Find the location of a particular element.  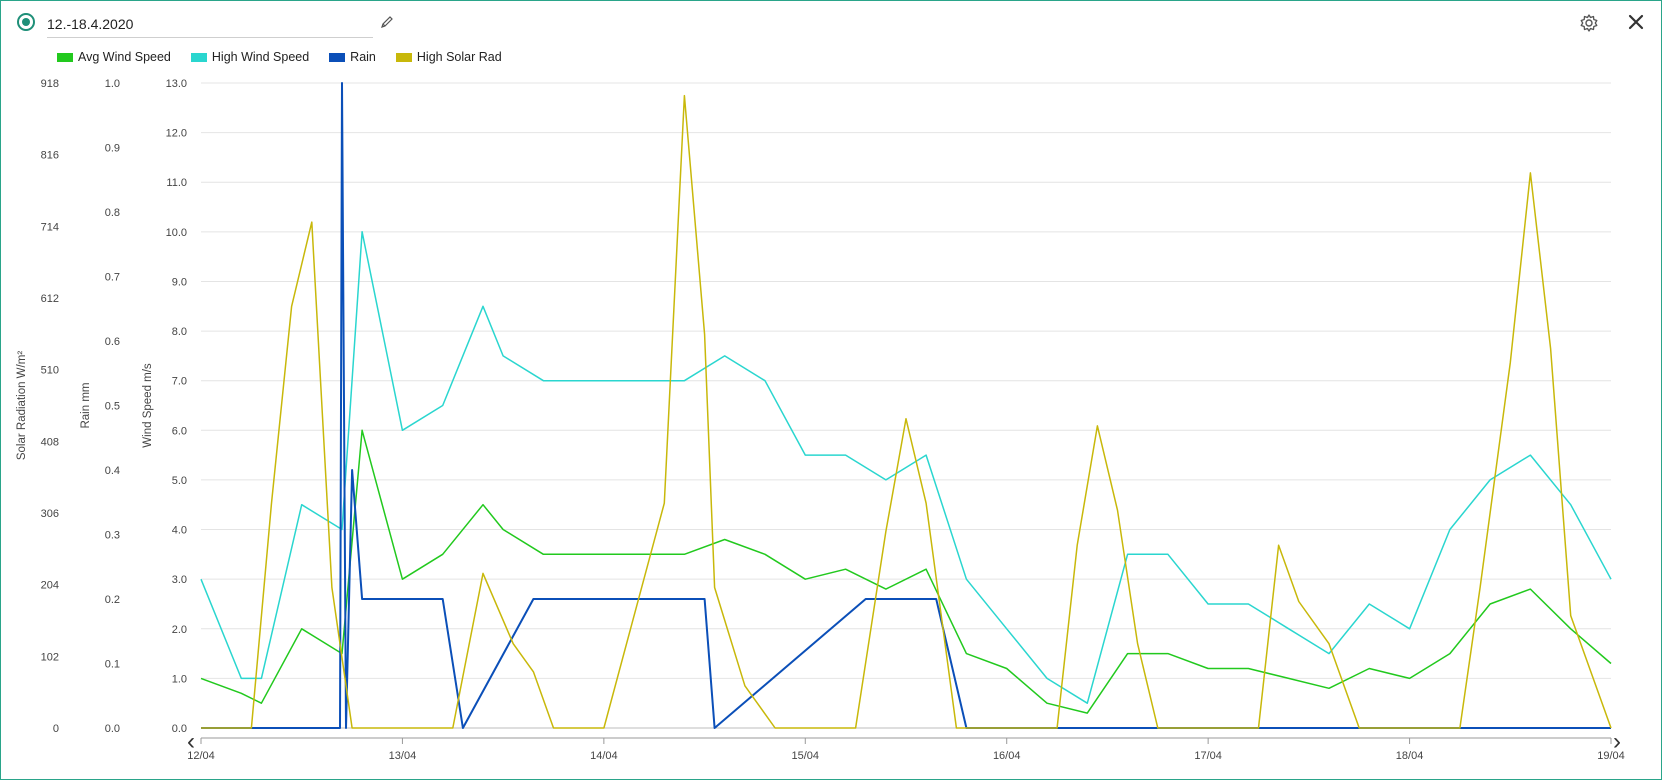

tick-label: 0.3 is located at coordinates (112, 536).